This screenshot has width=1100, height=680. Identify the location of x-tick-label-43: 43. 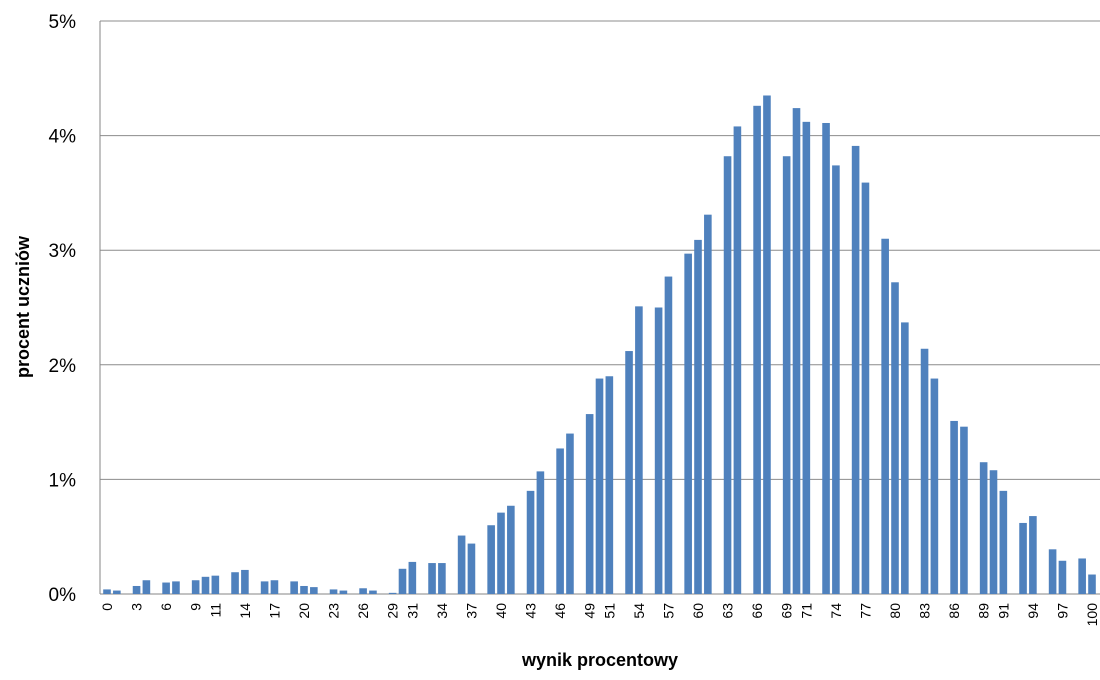
(531, 611).